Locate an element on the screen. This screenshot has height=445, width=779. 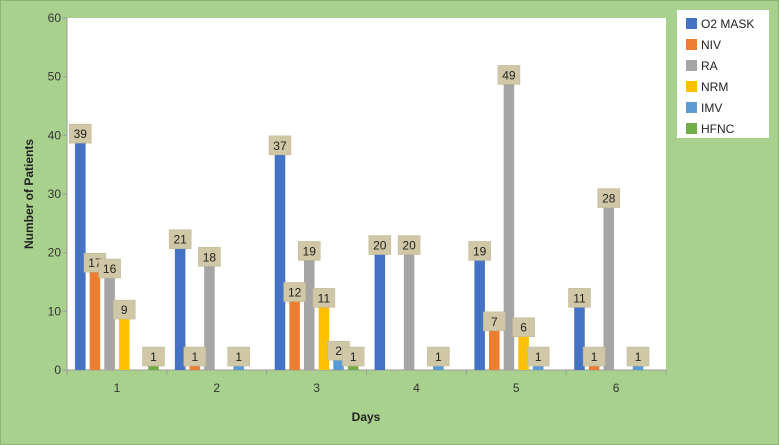
y-axis: 0 10 20 30 40 50 60 is located at coordinates (58, 194).